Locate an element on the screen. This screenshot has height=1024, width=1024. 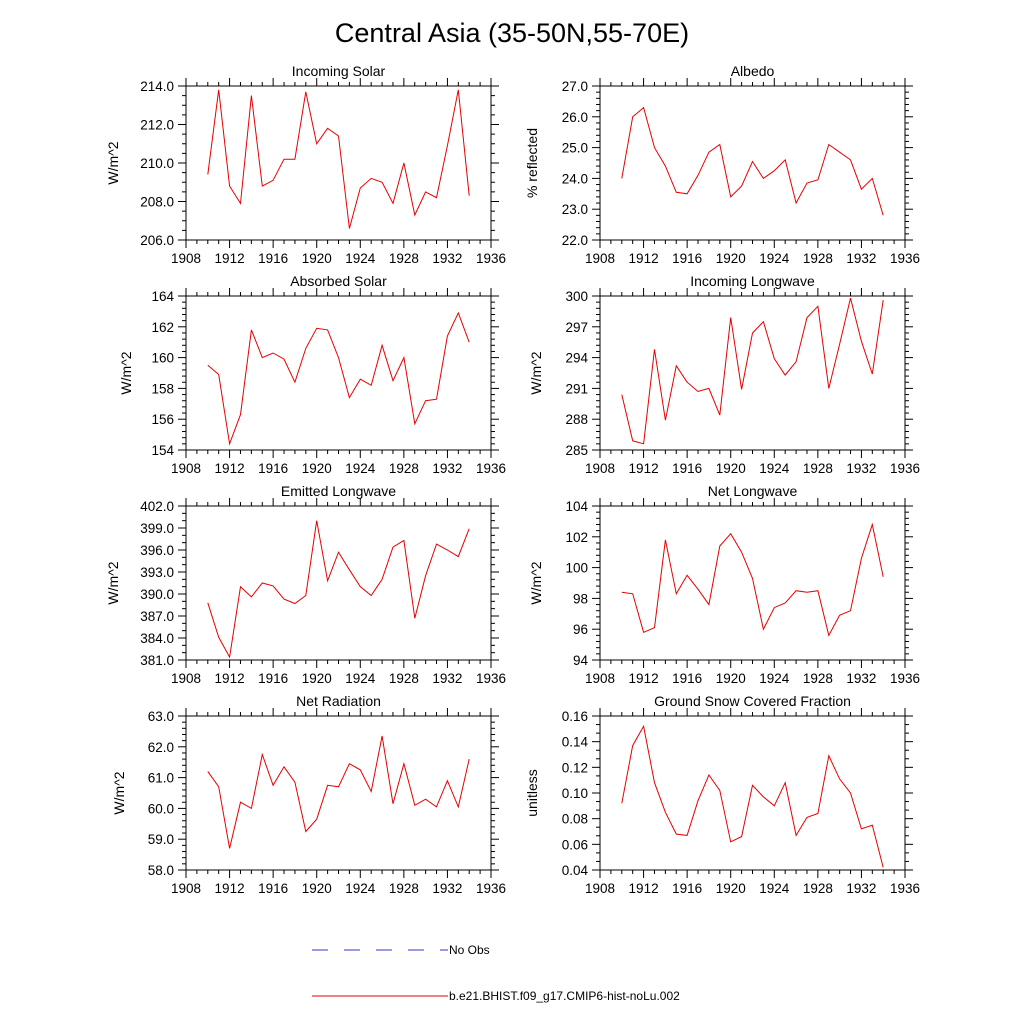
y-tick-label: 23.0 is located at coordinates (575, 209).